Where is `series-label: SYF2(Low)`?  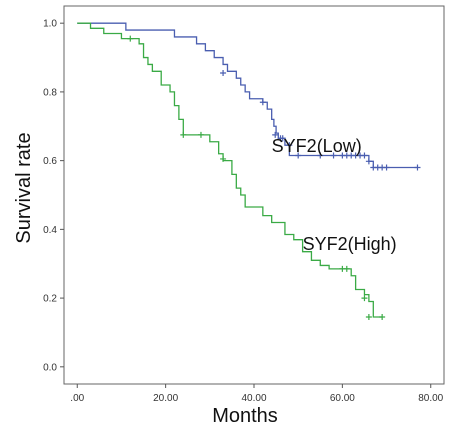 series-label: SYF2(Low) is located at coordinates (317, 146).